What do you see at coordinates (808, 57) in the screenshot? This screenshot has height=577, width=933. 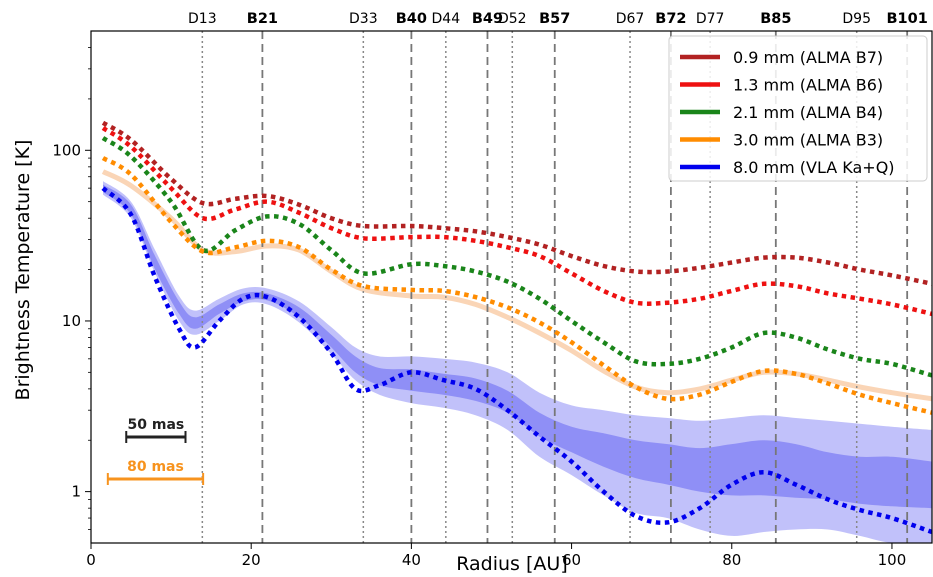 I see `legend-label-0: 0.9 mm (ALMA B7)` at bounding box center [808, 57].